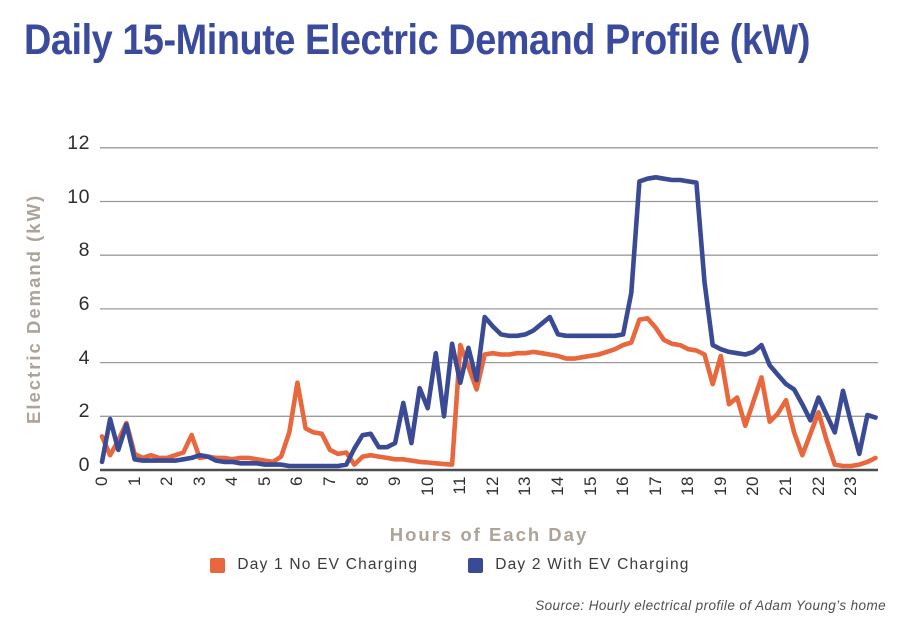 The width and height of the screenshot is (900, 623). I want to click on legend-label: Day 1 No EV Charging, so click(328, 564).